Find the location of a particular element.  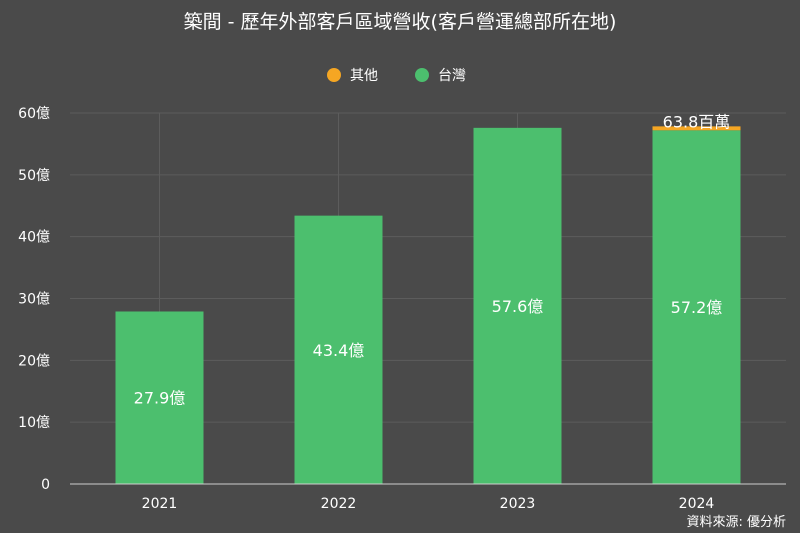

bar-台灣-2024 is located at coordinates (696, 307).